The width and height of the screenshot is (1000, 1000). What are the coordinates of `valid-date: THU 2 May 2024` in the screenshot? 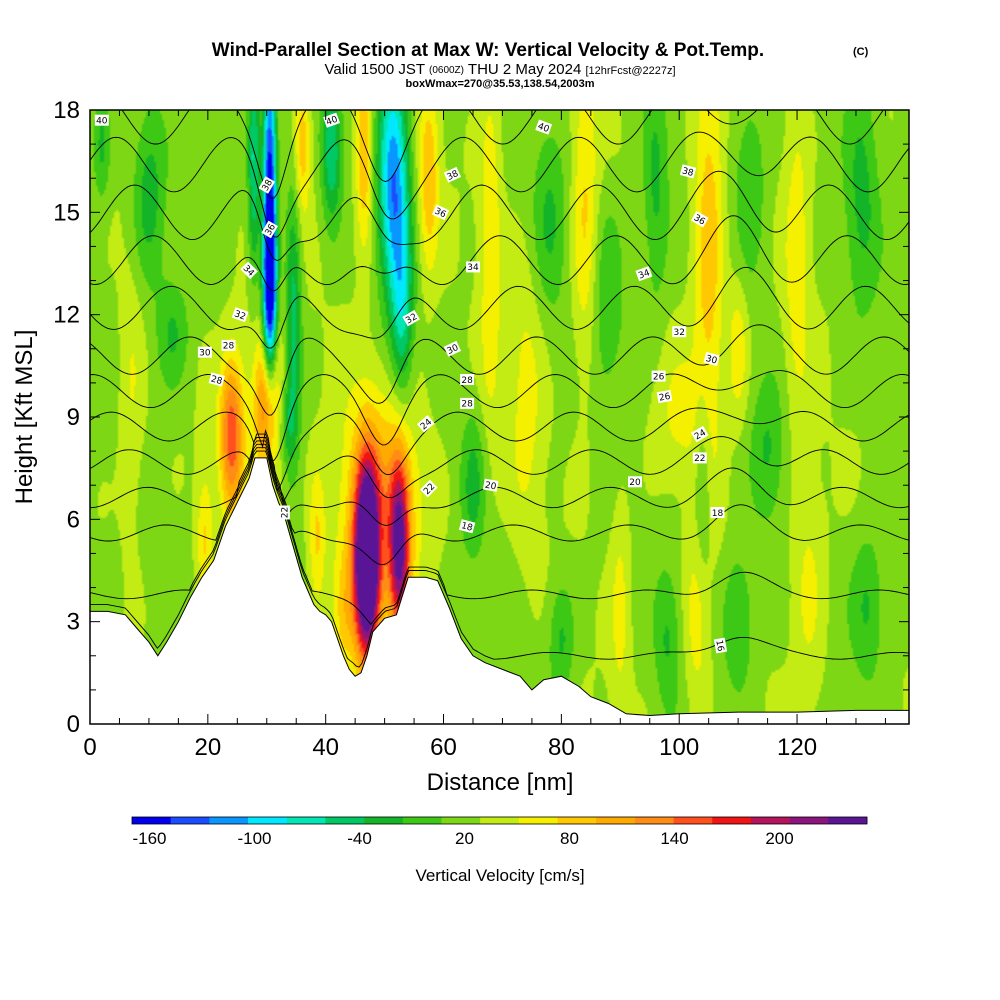 It's located at (524, 69).